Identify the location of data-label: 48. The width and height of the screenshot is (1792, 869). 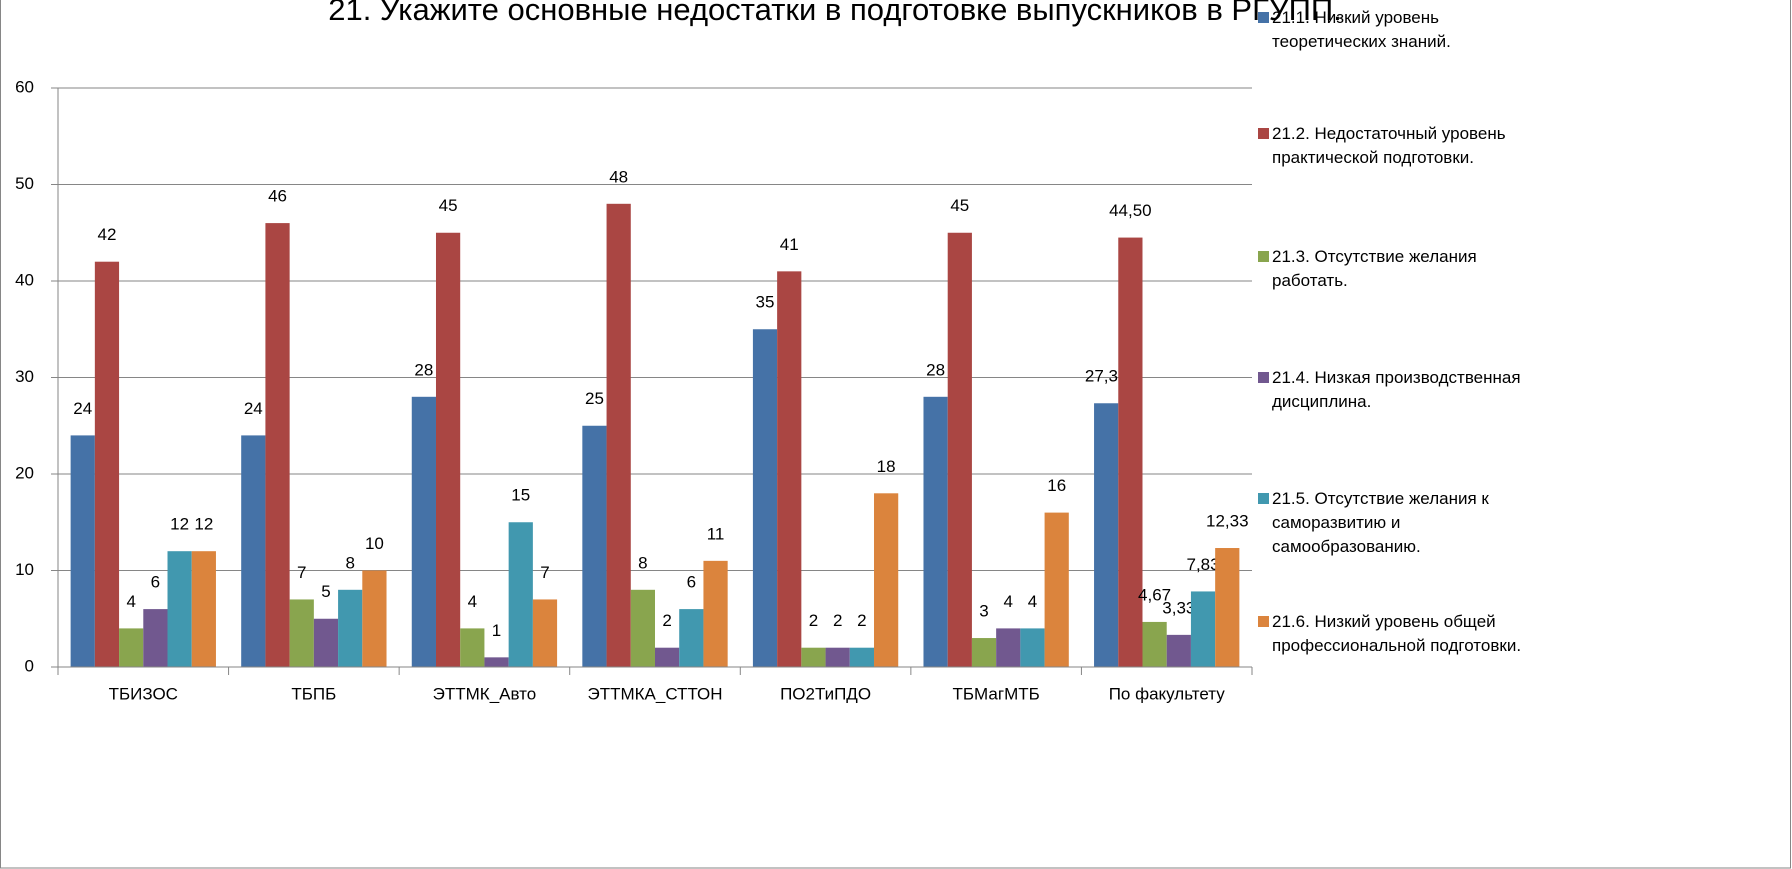
(618, 176).